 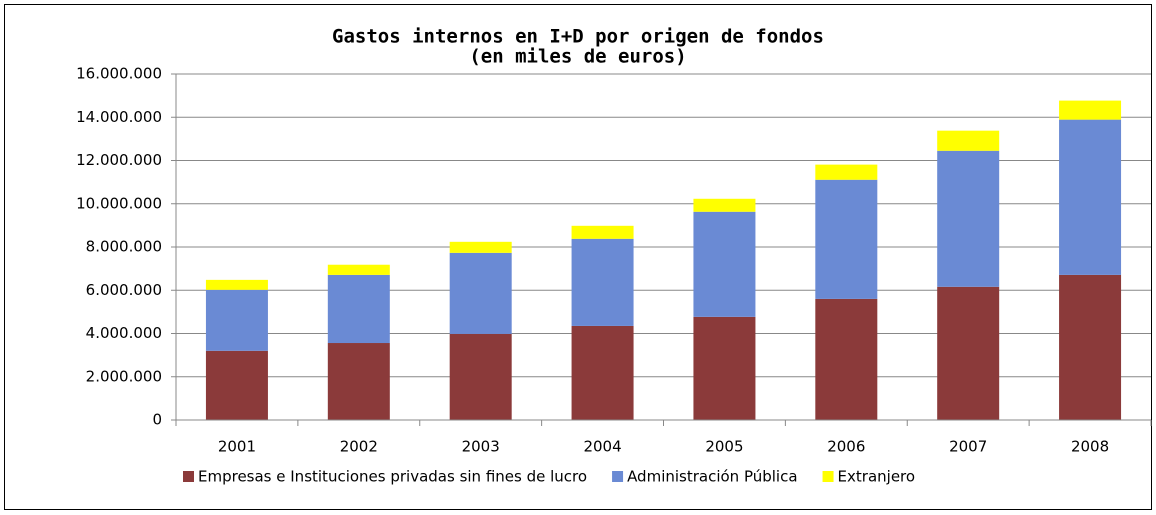 What do you see at coordinates (359, 447) in the screenshot?
I see `x-tick-label: 2002` at bounding box center [359, 447].